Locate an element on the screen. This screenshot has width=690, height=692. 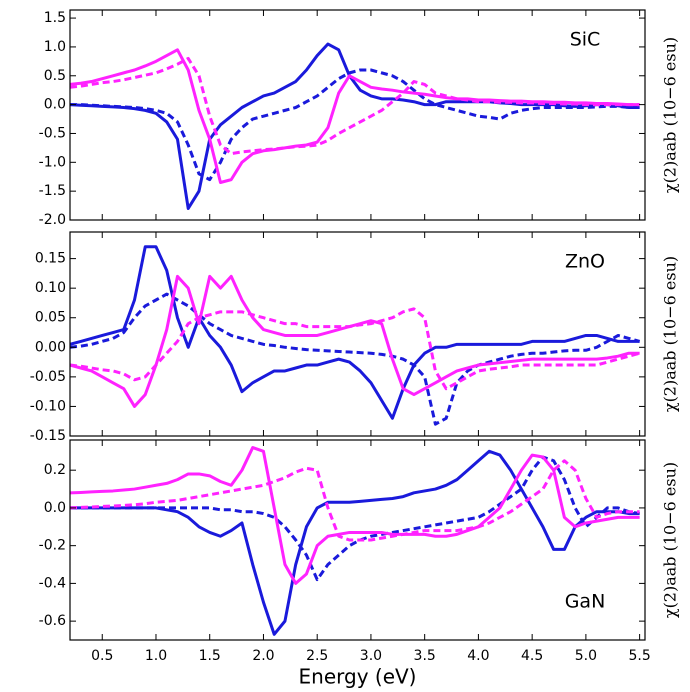
x-tick-label: 2.0 is located at coordinates (263, 656).